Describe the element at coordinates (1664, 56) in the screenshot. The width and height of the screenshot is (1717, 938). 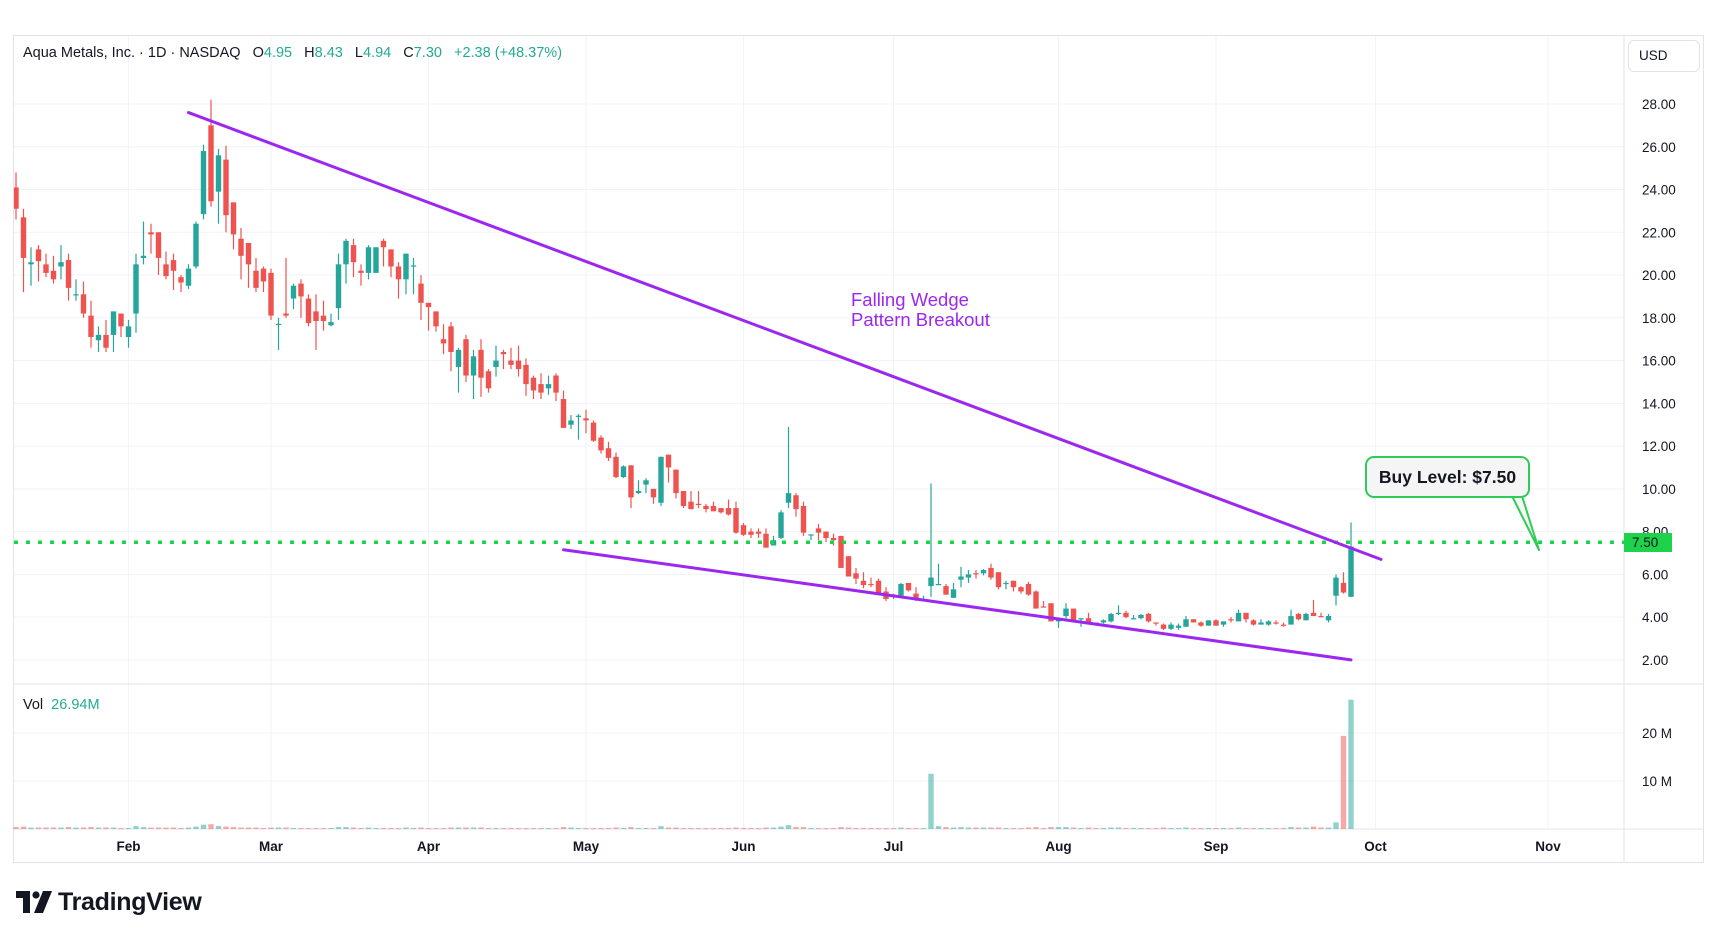
I see `currency-button: USD` at that location.